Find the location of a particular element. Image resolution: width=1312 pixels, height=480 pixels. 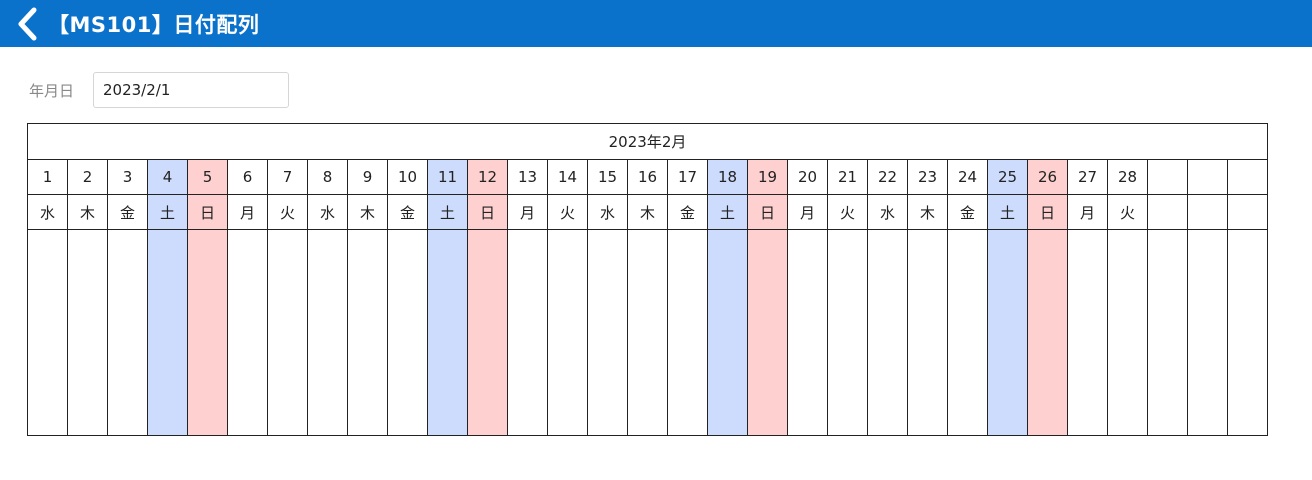

weekday-row: 水木金土日月火水木金土日月火水木金土日月火水木金土日月火 is located at coordinates (647, 212).